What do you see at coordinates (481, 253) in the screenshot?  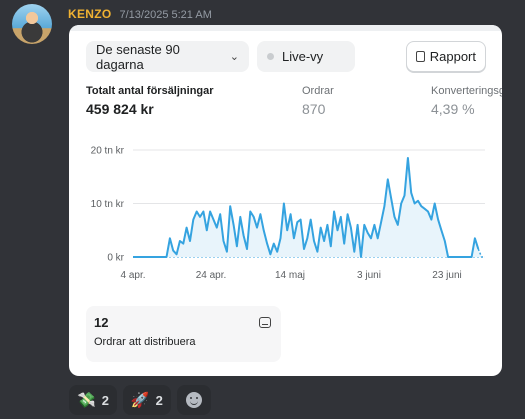 I see `chart-series-line-dashed` at bounding box center [481, 253].